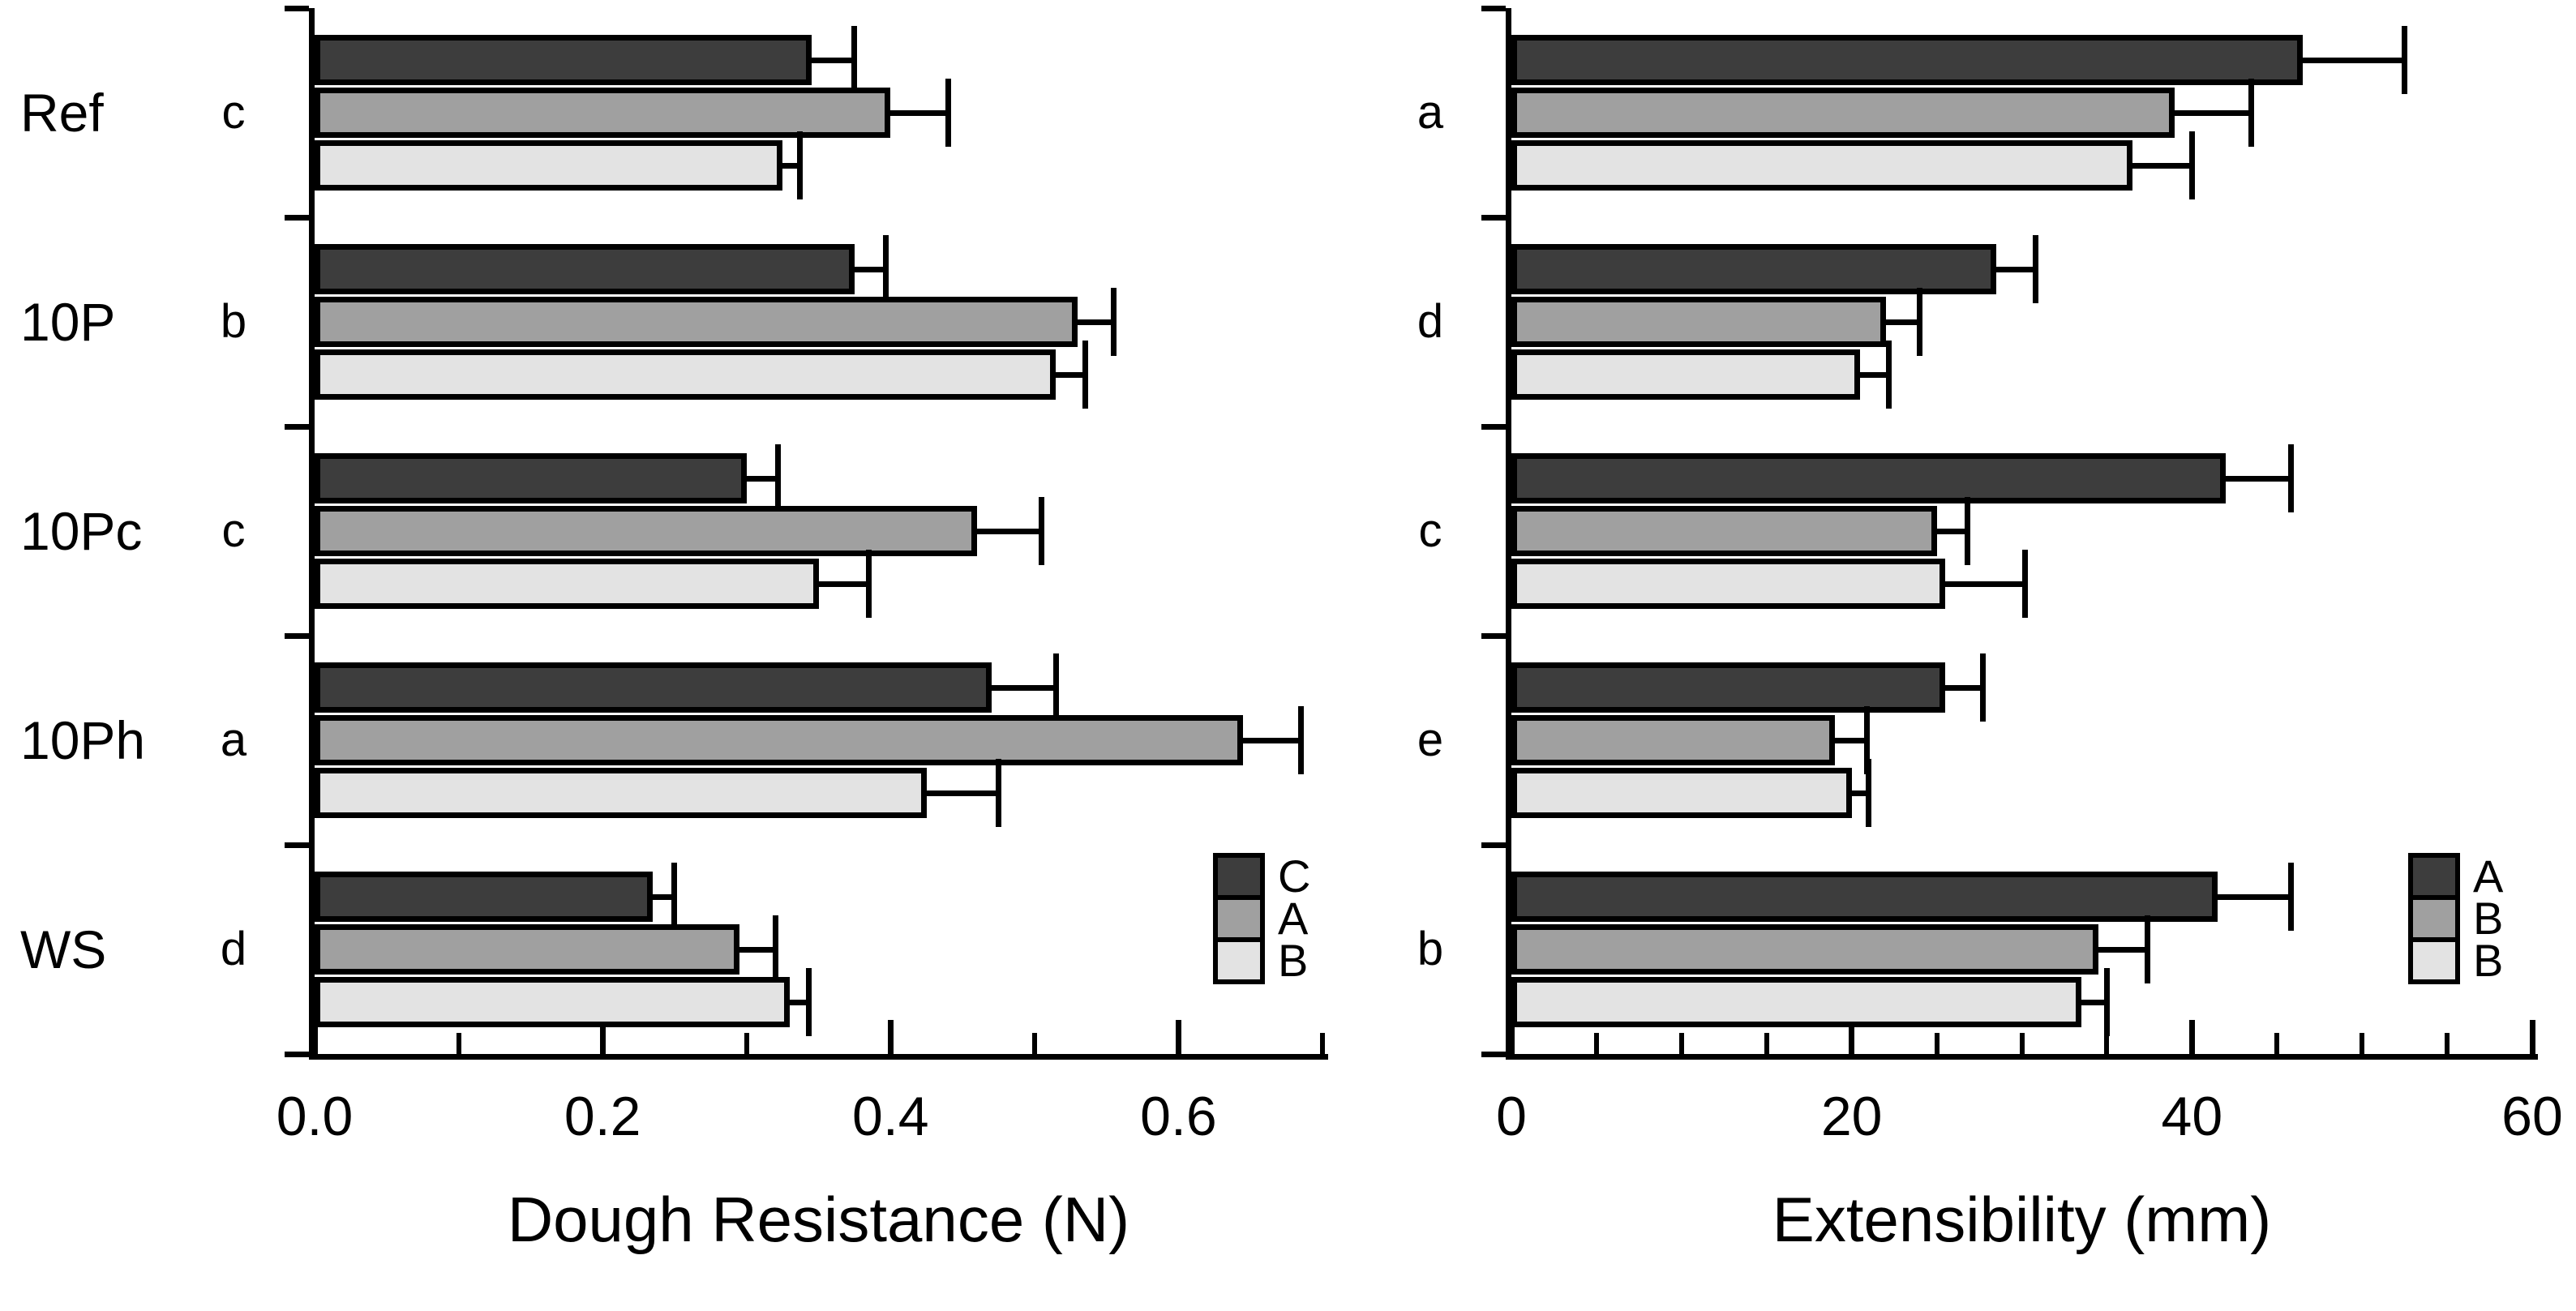  What do you see at coordinates (2192, 1116) in the screenshot?
I see `x-tick-label: 40` at bounding box center [2192, 1116].